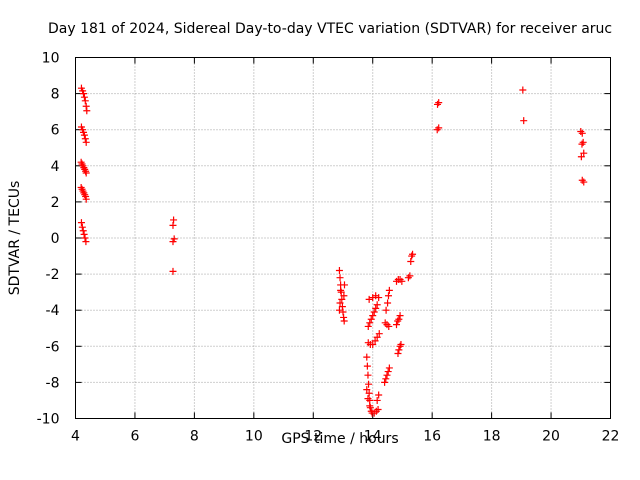  What do you see at coordinates (492, 437) in the screenshot?
I see `x-tick-label: 18` at bounding box center [492, 437].